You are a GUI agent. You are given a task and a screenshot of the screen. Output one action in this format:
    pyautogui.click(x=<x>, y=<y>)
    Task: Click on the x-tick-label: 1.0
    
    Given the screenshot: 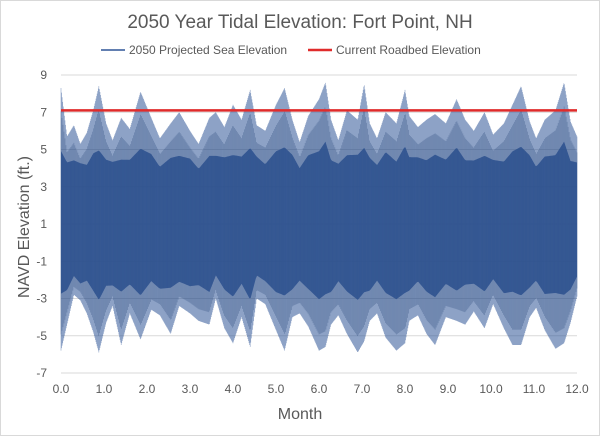 What is the action you would take?
    pyautogui.click(x=104, y=389)
    